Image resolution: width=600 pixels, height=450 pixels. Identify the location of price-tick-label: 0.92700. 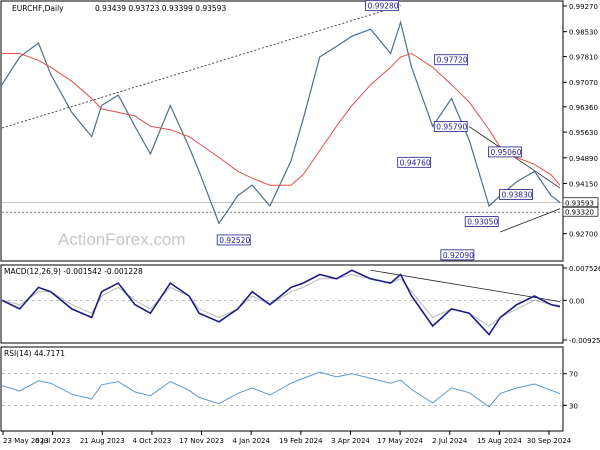
(583, 235).